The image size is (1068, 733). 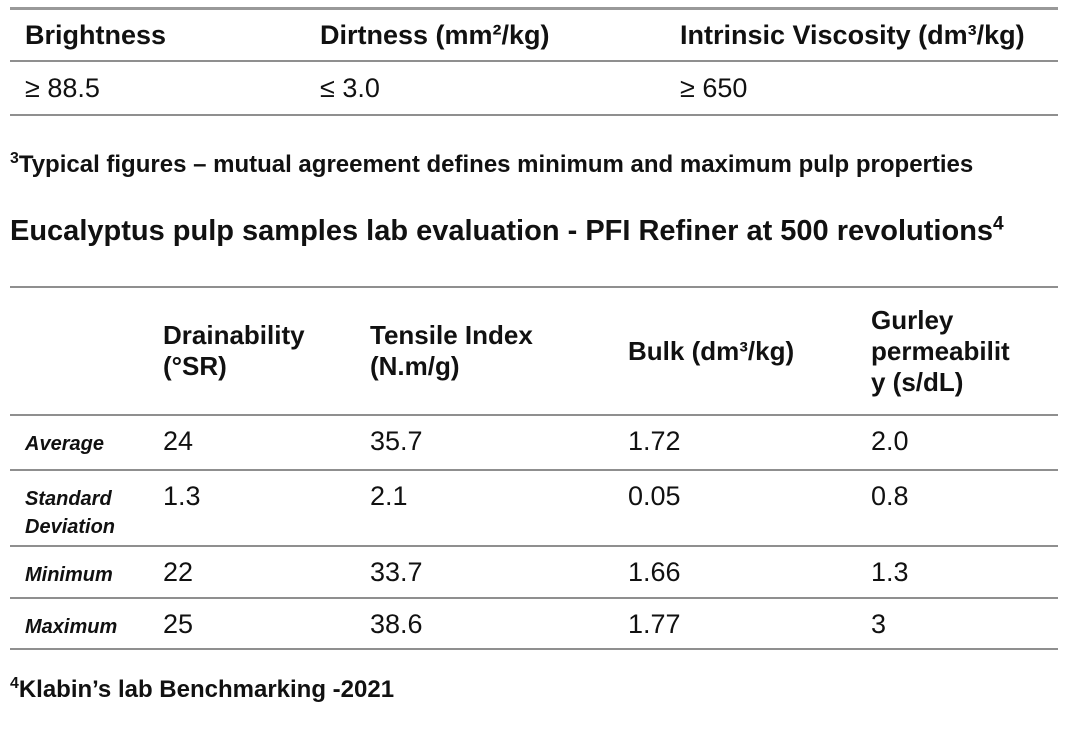 I want to click on minimum-bulk: 1.66, so click(x=654, y=572).